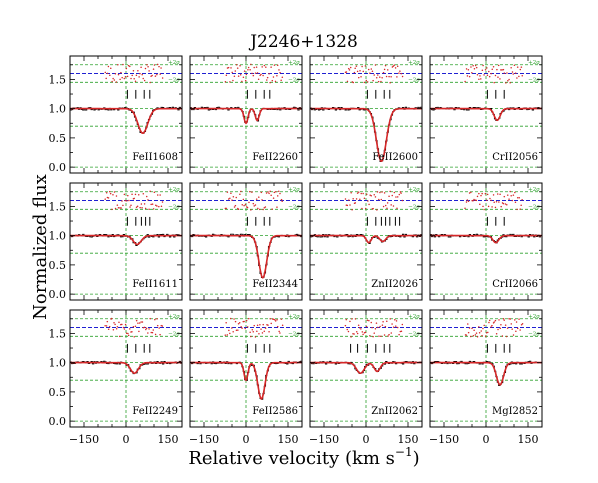 The width and height of the screenshot is (598, 483). What do you see at coordinates (204, 439) in the screenshot?
I see `x-tick-label: −150` at bounding box center [204, 439].